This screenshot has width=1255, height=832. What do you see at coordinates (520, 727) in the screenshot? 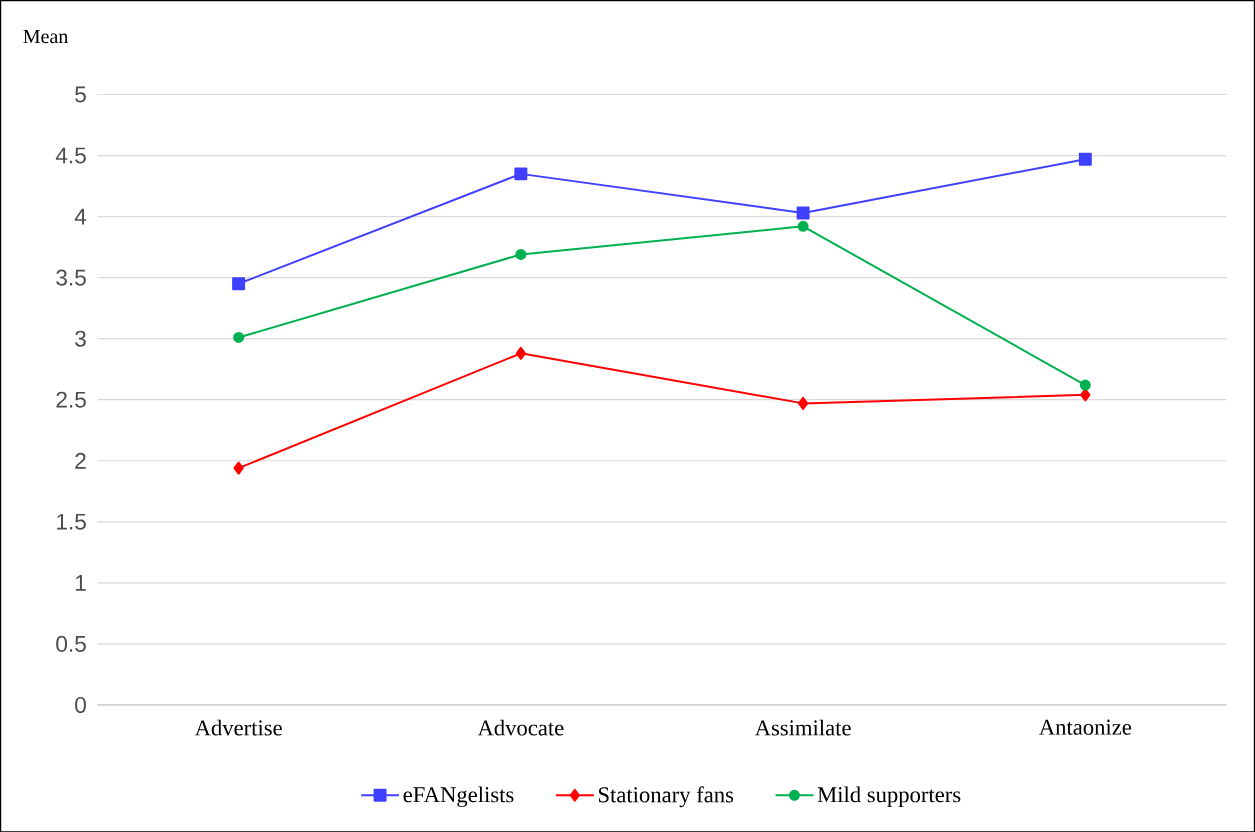
I see `x-tick-label: Advocate` at bounding box center [520, 727].